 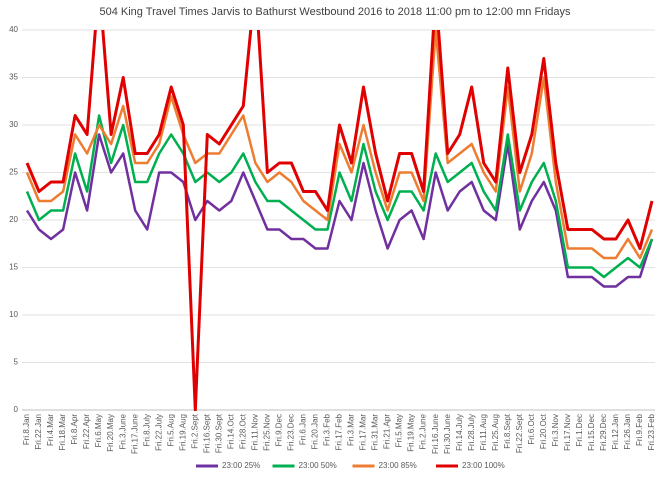 What do you see at coordinates (363, 432) in the screenshot?
I see `x-tick-label: Fri.17.Mar` at bounding box center [363, 432].